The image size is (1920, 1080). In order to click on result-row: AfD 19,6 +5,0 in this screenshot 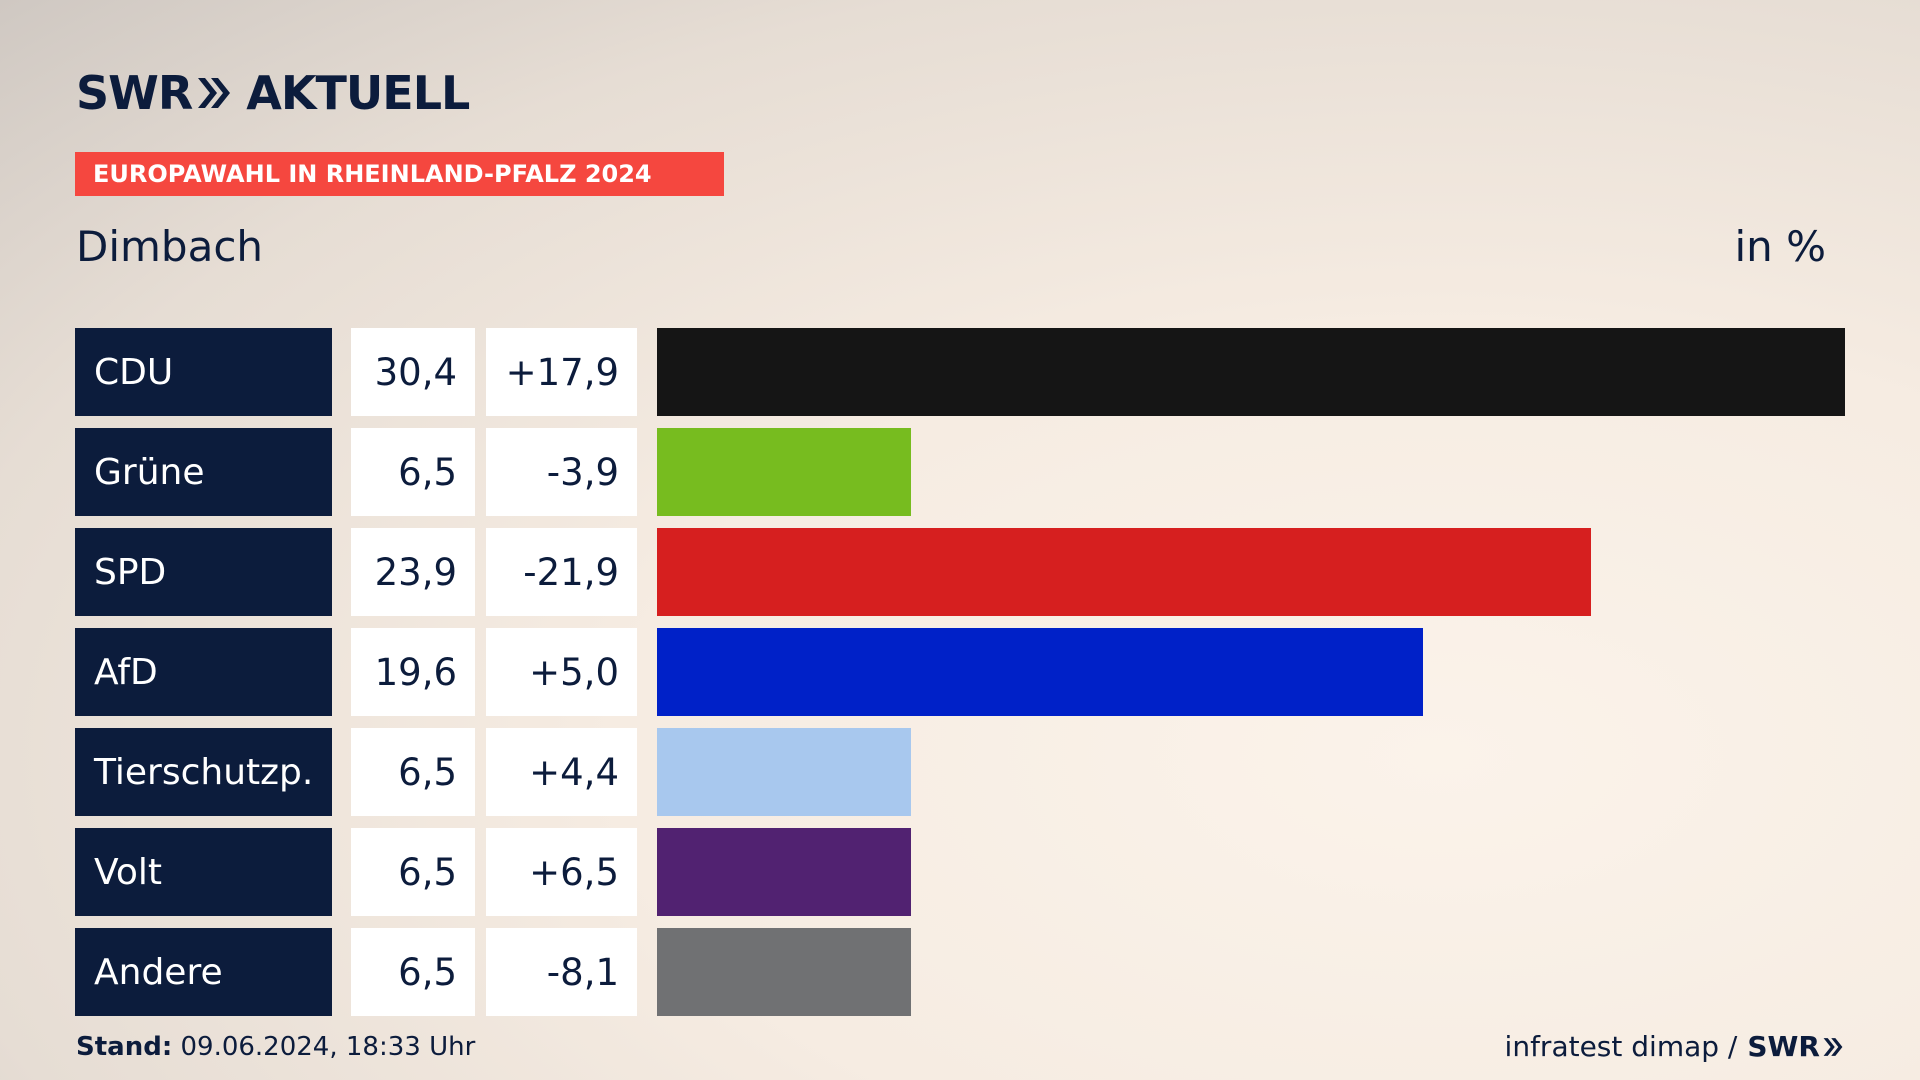, I will do `click(960, 672)`.